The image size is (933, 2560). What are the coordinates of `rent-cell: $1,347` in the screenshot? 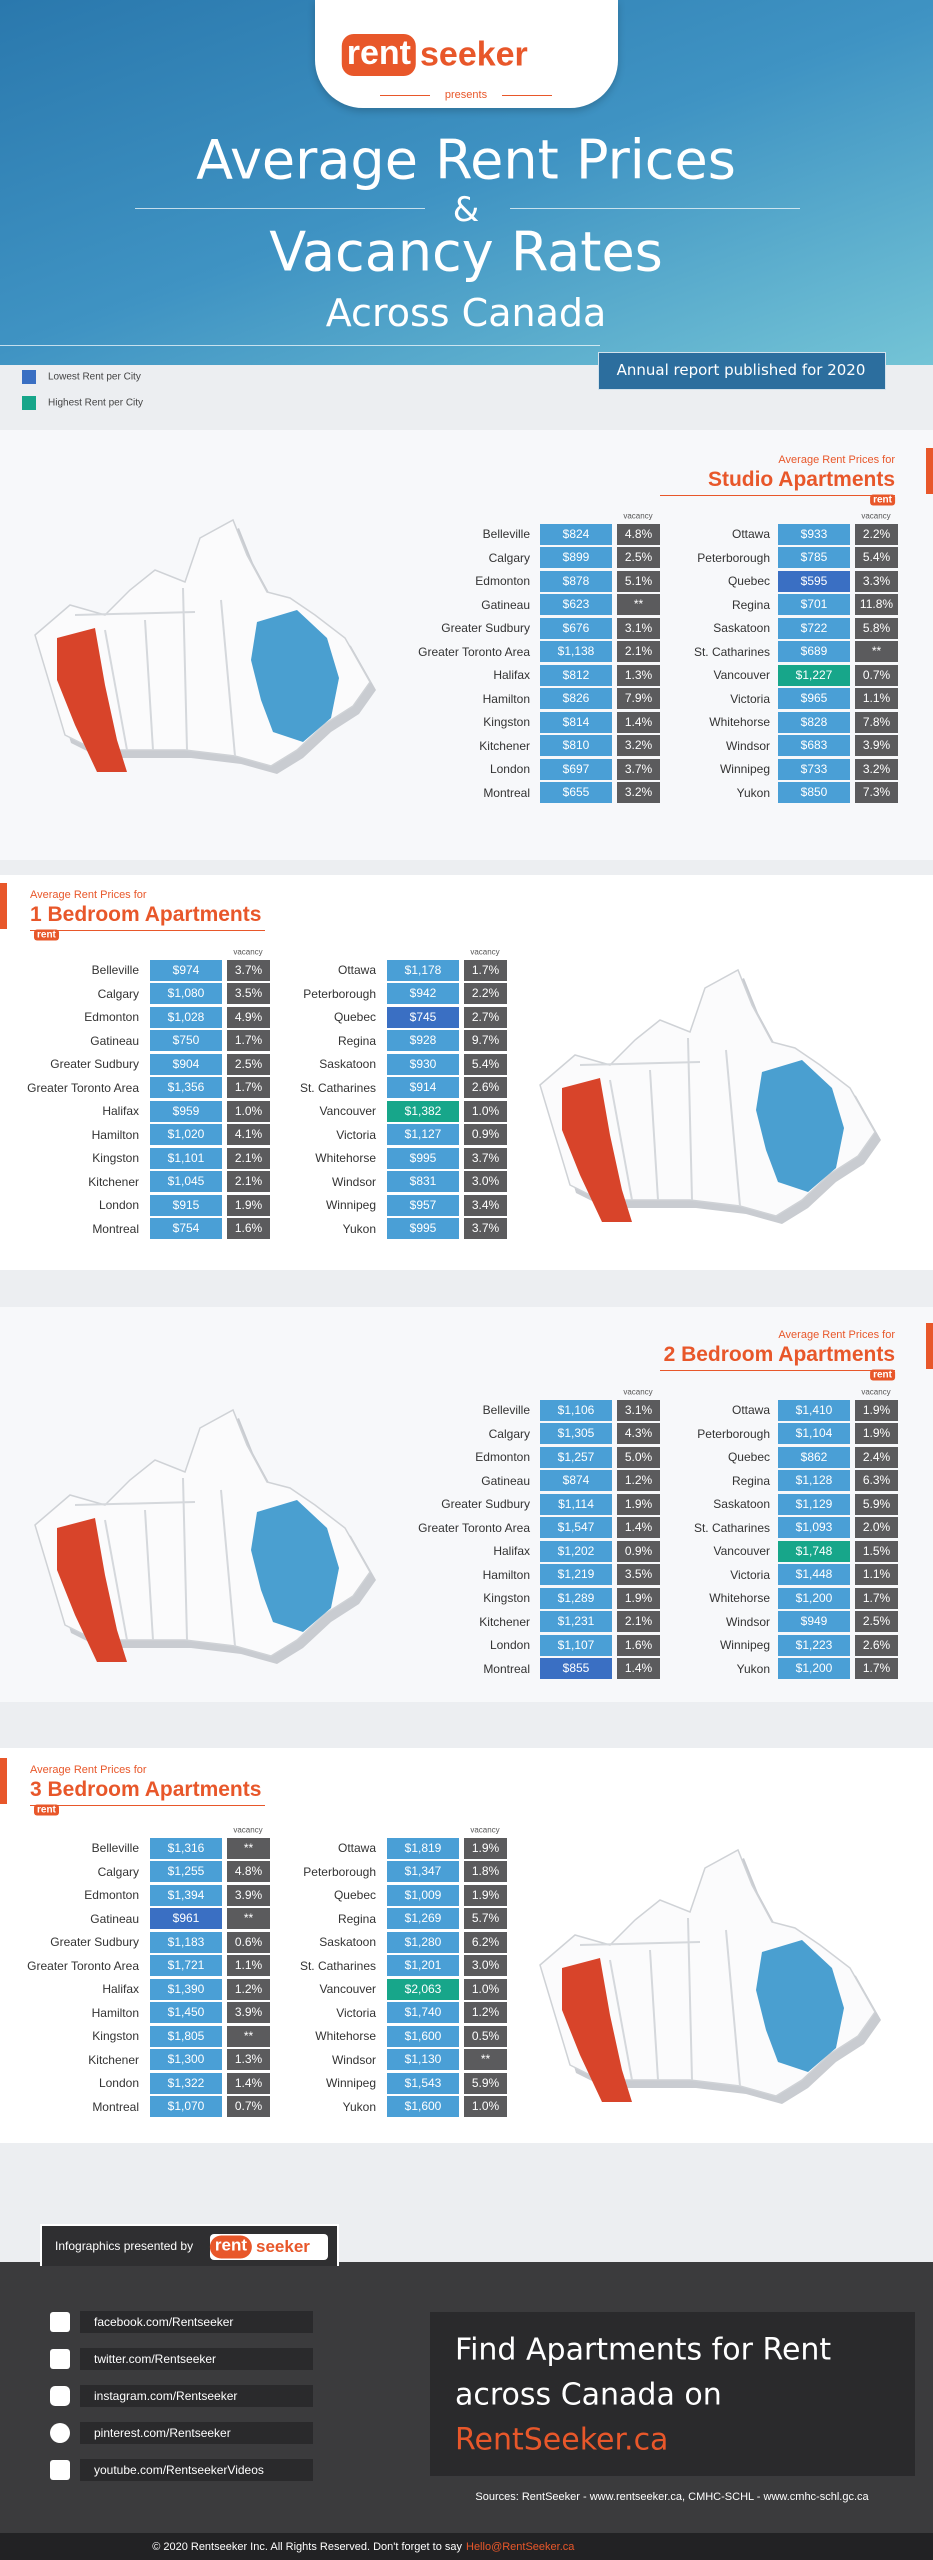 It's located at (423, 1871).